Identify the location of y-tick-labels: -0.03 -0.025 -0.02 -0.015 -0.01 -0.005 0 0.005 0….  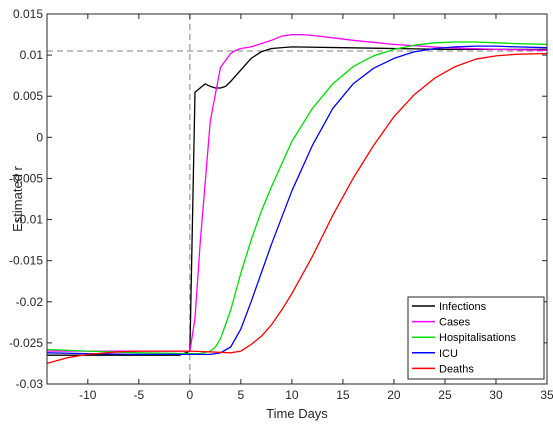
(26, 199).